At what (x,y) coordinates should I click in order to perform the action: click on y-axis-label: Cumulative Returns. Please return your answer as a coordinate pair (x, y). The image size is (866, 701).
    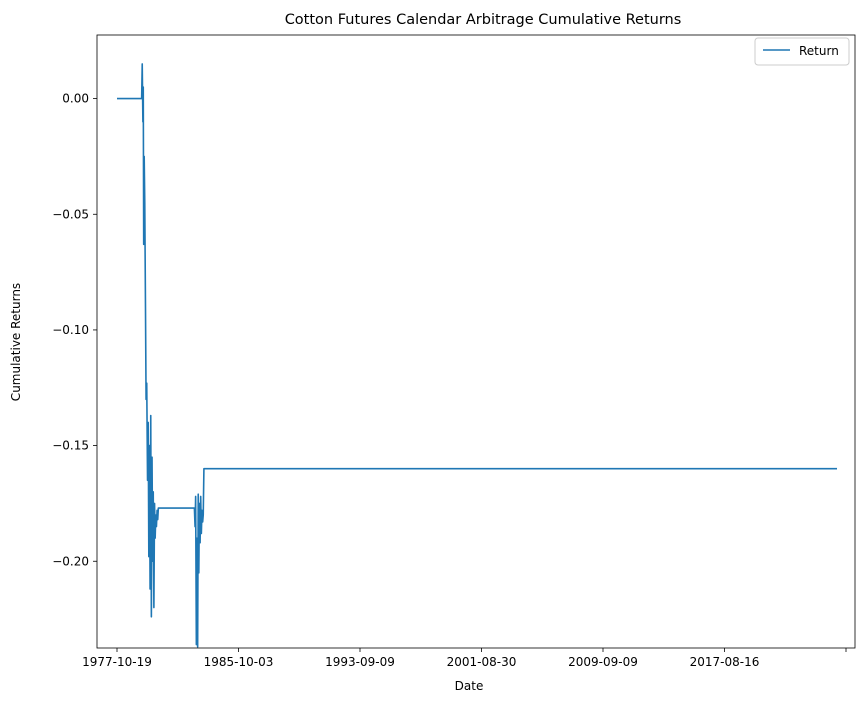
    Looking at the image, I should click on (16, 342).